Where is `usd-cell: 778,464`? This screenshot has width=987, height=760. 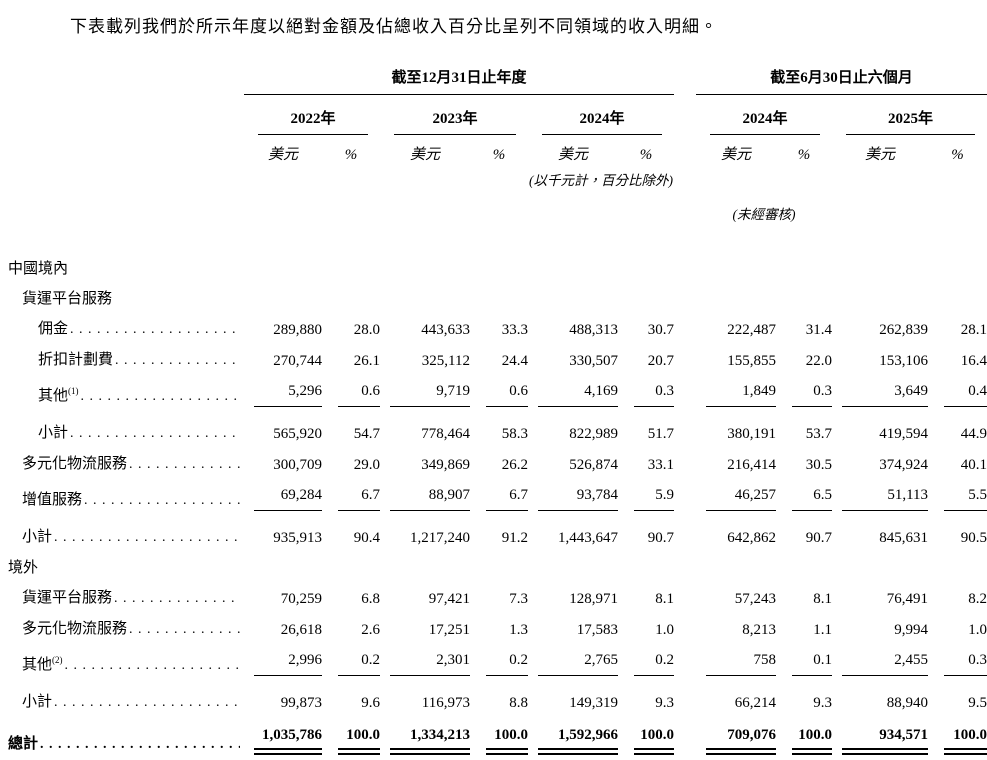
usd-cell: 778,464 is located at coordinates (445, 433).